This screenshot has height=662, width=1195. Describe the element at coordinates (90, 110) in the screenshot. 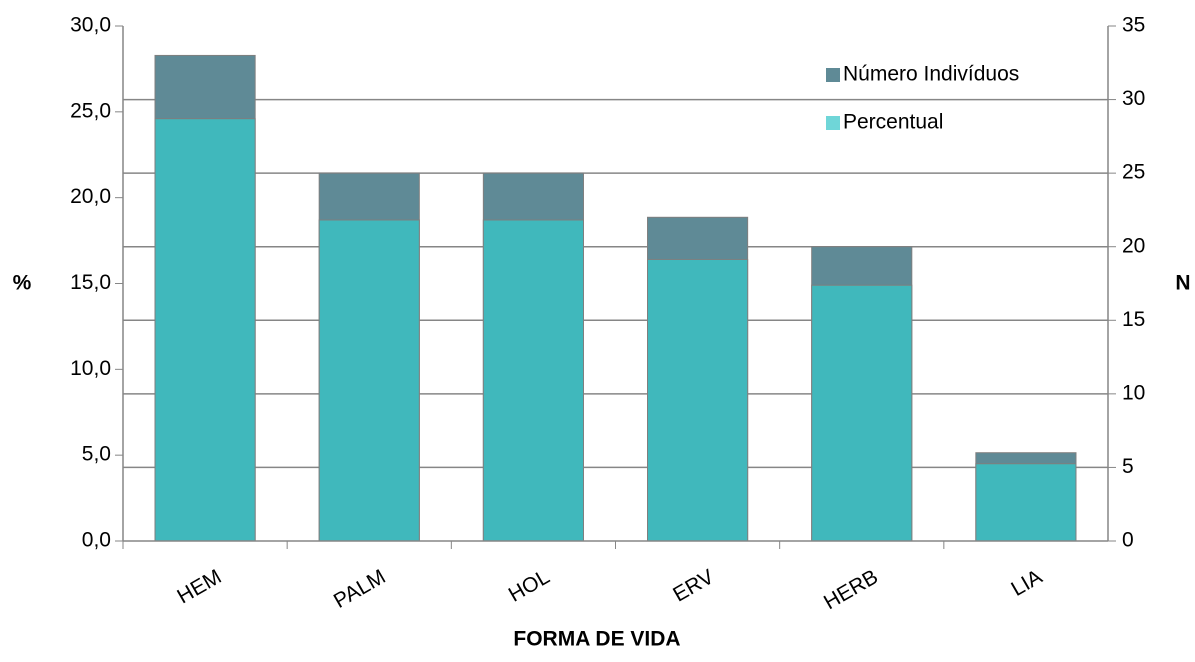

I see `y-tick-label: 25,0` at that location.